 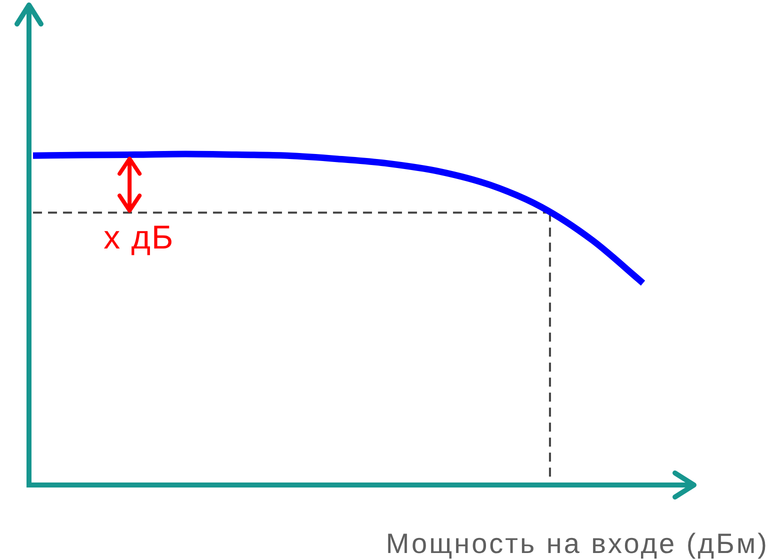 What do you see at coordinates (139, 237) in the screenshot?
I see `annotation: x дБ` at bounding box center [139, 237].